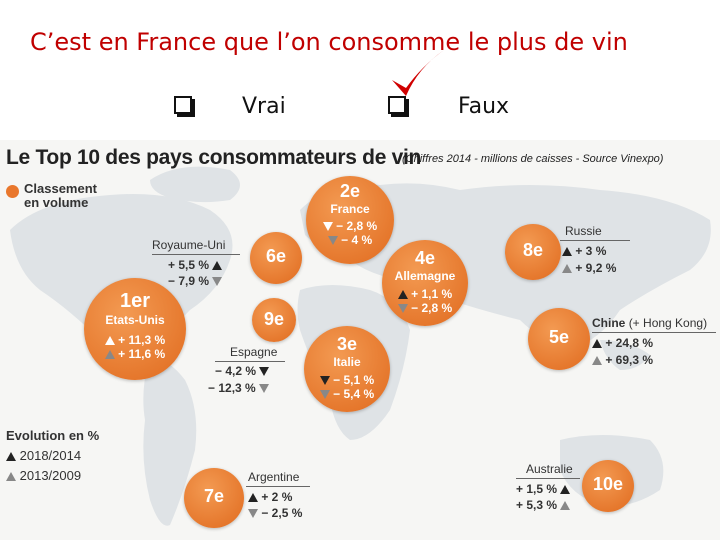 Image resolution: width=720 pixels, height=540 pixels. I want to click on delta-chine-1: + 24,8 %, so click(622, 343).